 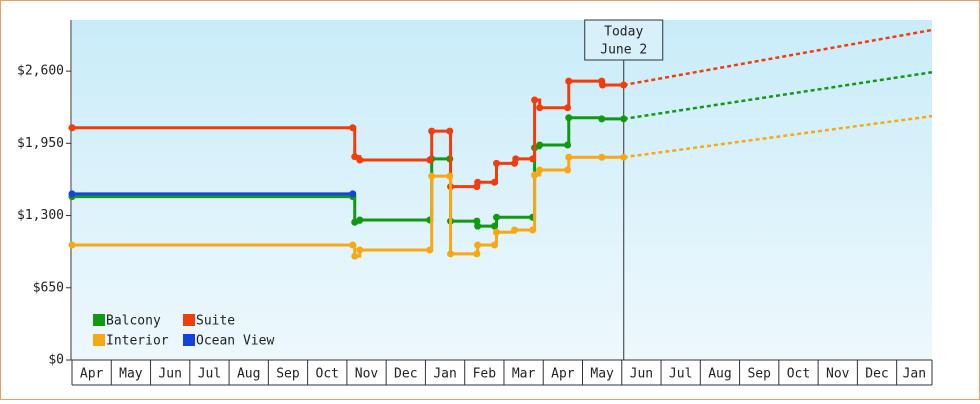 I want to click on legend-label: Interior, so click(x=137, y=341).